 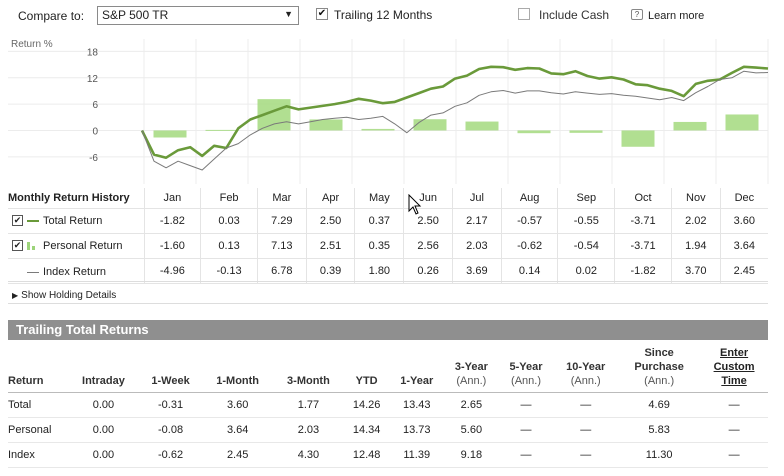 What do you see at coordinates (33, 245) in the screenshot?
I see `bar-legend-icon` at bounding box center [33, 245].